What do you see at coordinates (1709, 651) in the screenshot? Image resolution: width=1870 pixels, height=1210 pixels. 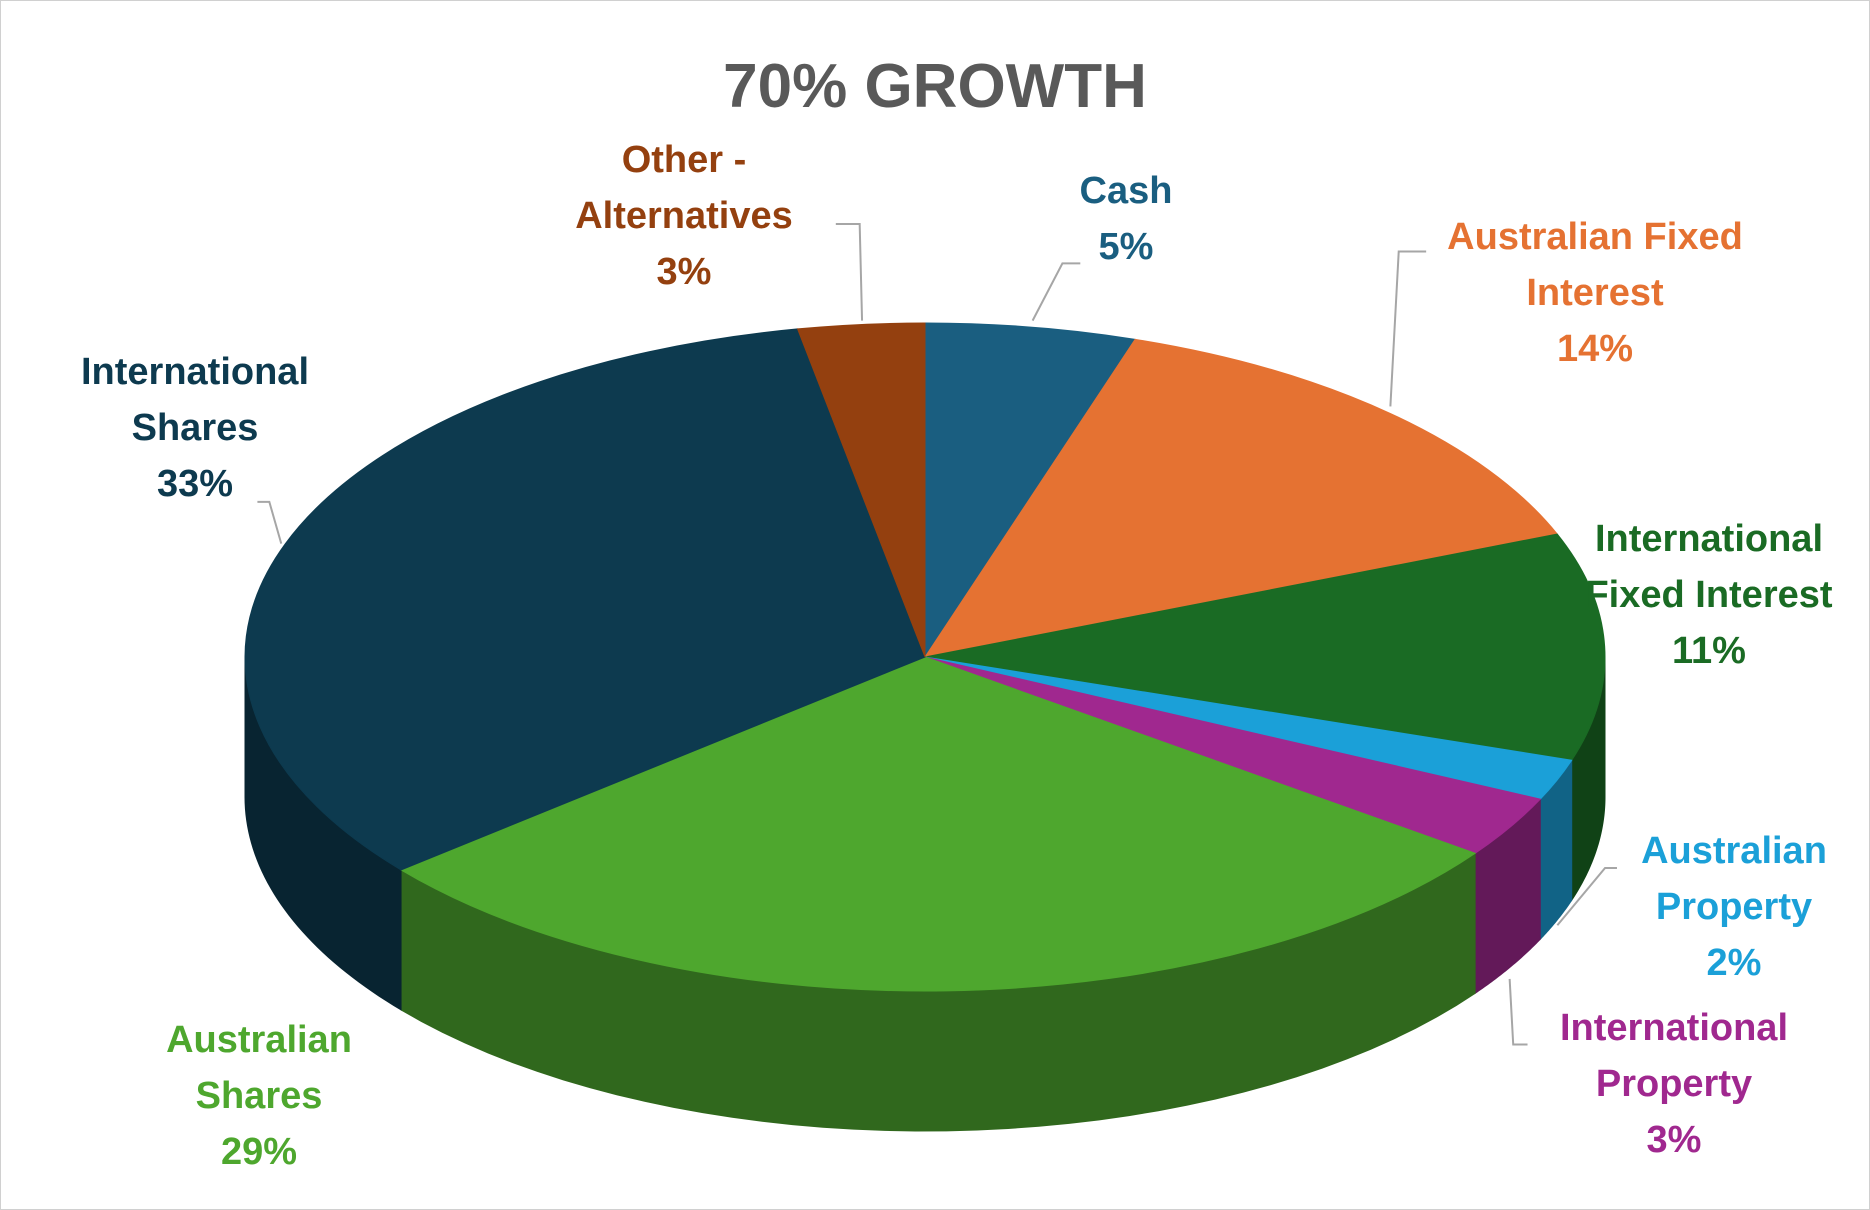 I see `label-value: 11%` at bounding box center [1709, 651].